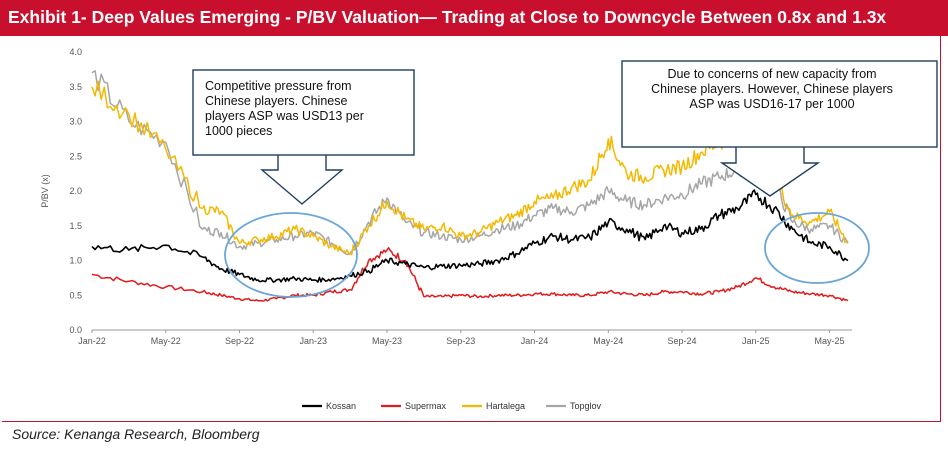 The height and width of the screenshot is (453, 948). I want to click on highlight-ellipses, so click(547, 255).